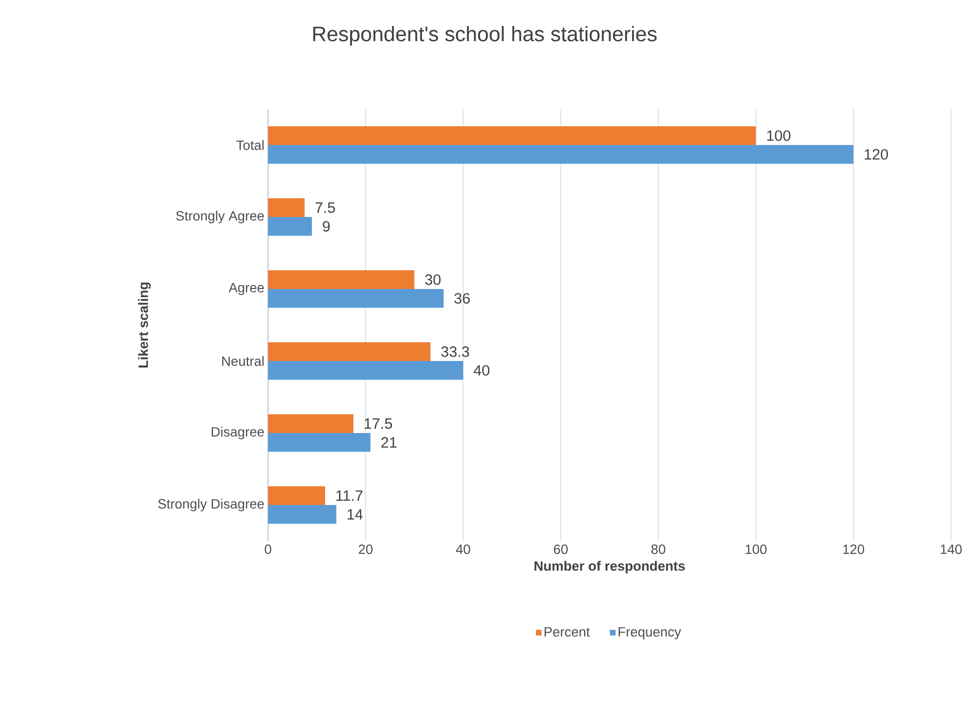 The image size is (977, 707). What do you see at coordinates (211, 505) in the screenshot?
I see `y-tick-label: Strongly Disagree` at bounding box center [211, 505].